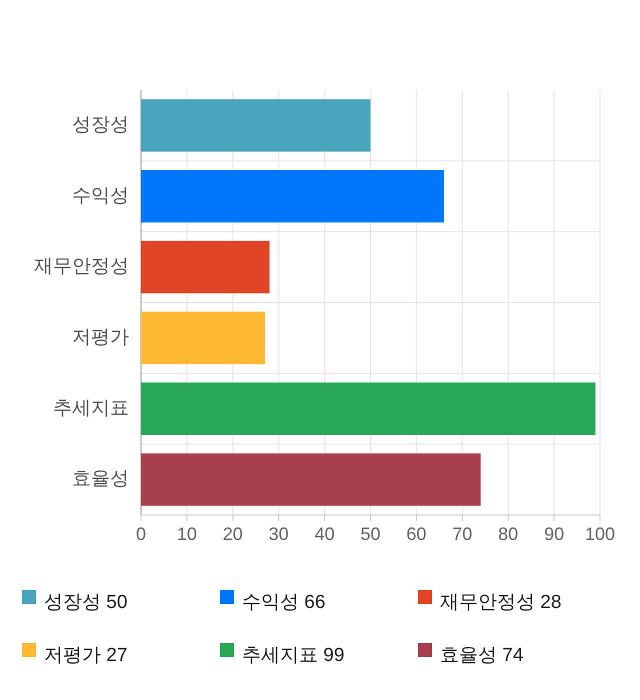  What do you see at coordinates (600, 534) in the screenshot?
I see `x-tick-label: 100` at bounding box center [600, 534].